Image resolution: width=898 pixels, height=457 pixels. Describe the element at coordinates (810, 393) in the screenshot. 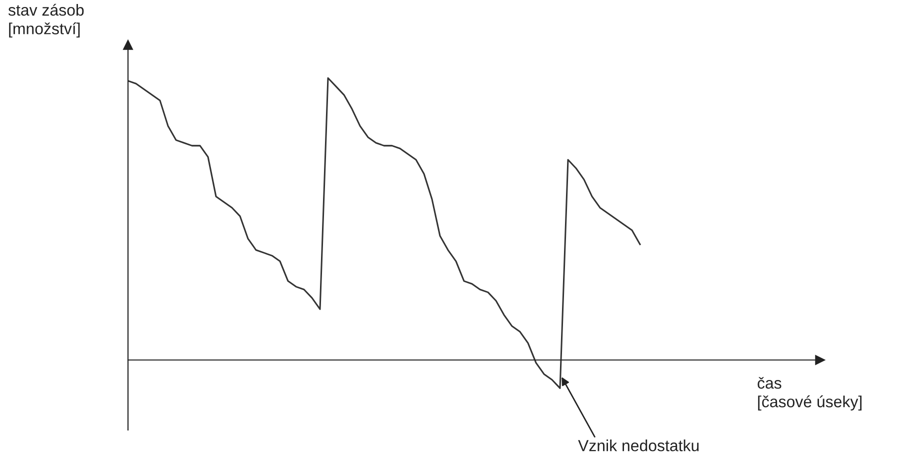

I see `text: čas [časové úseky]` at that location.